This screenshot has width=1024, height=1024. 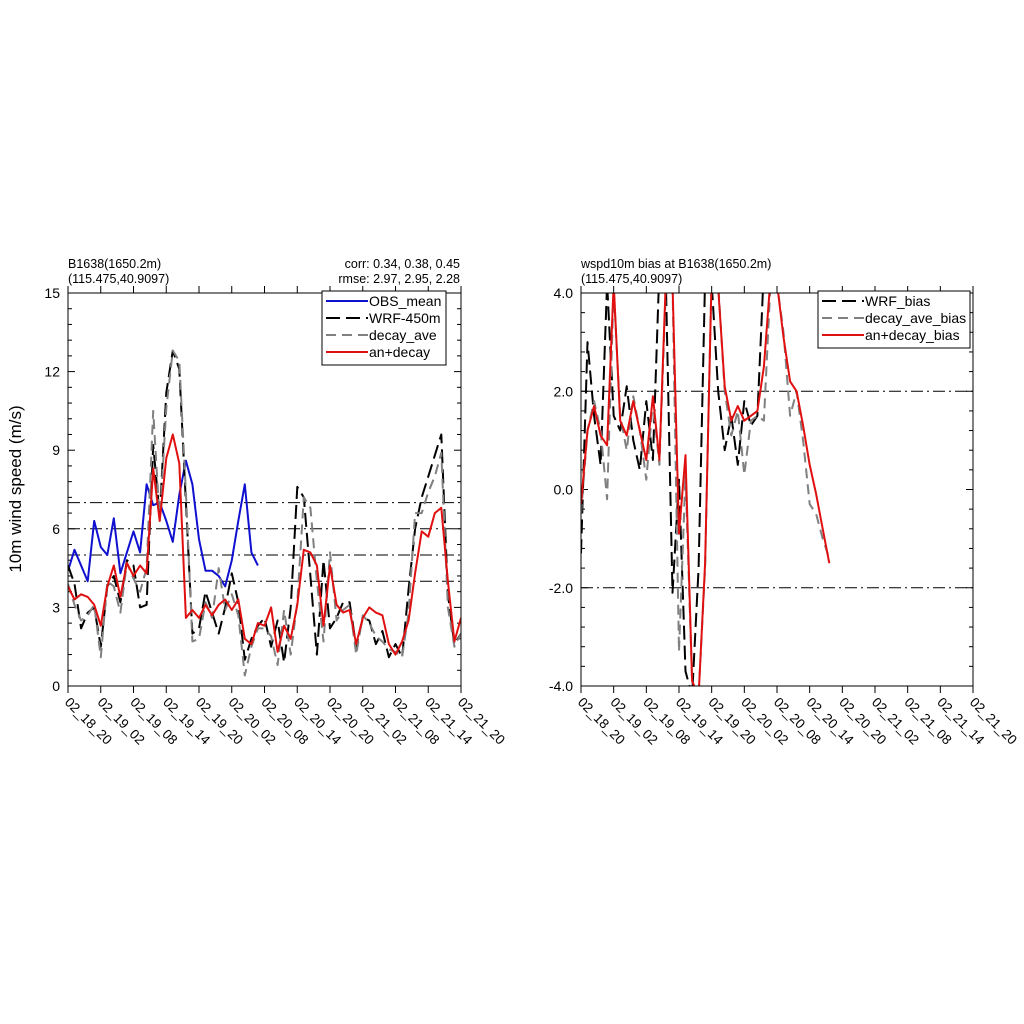 I want to click on left-series-wrf-450m, so click(x=264, y=506).